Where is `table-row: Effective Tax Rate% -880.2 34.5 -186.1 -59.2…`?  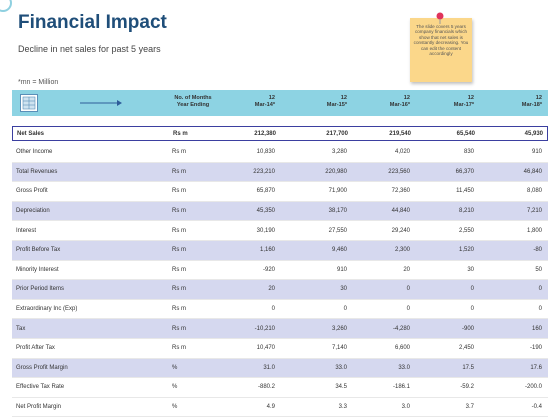
table-row: Effective Tax Rate% -880.2 34.5 -186.1 -59.2… is located at coordinates (280, 388).